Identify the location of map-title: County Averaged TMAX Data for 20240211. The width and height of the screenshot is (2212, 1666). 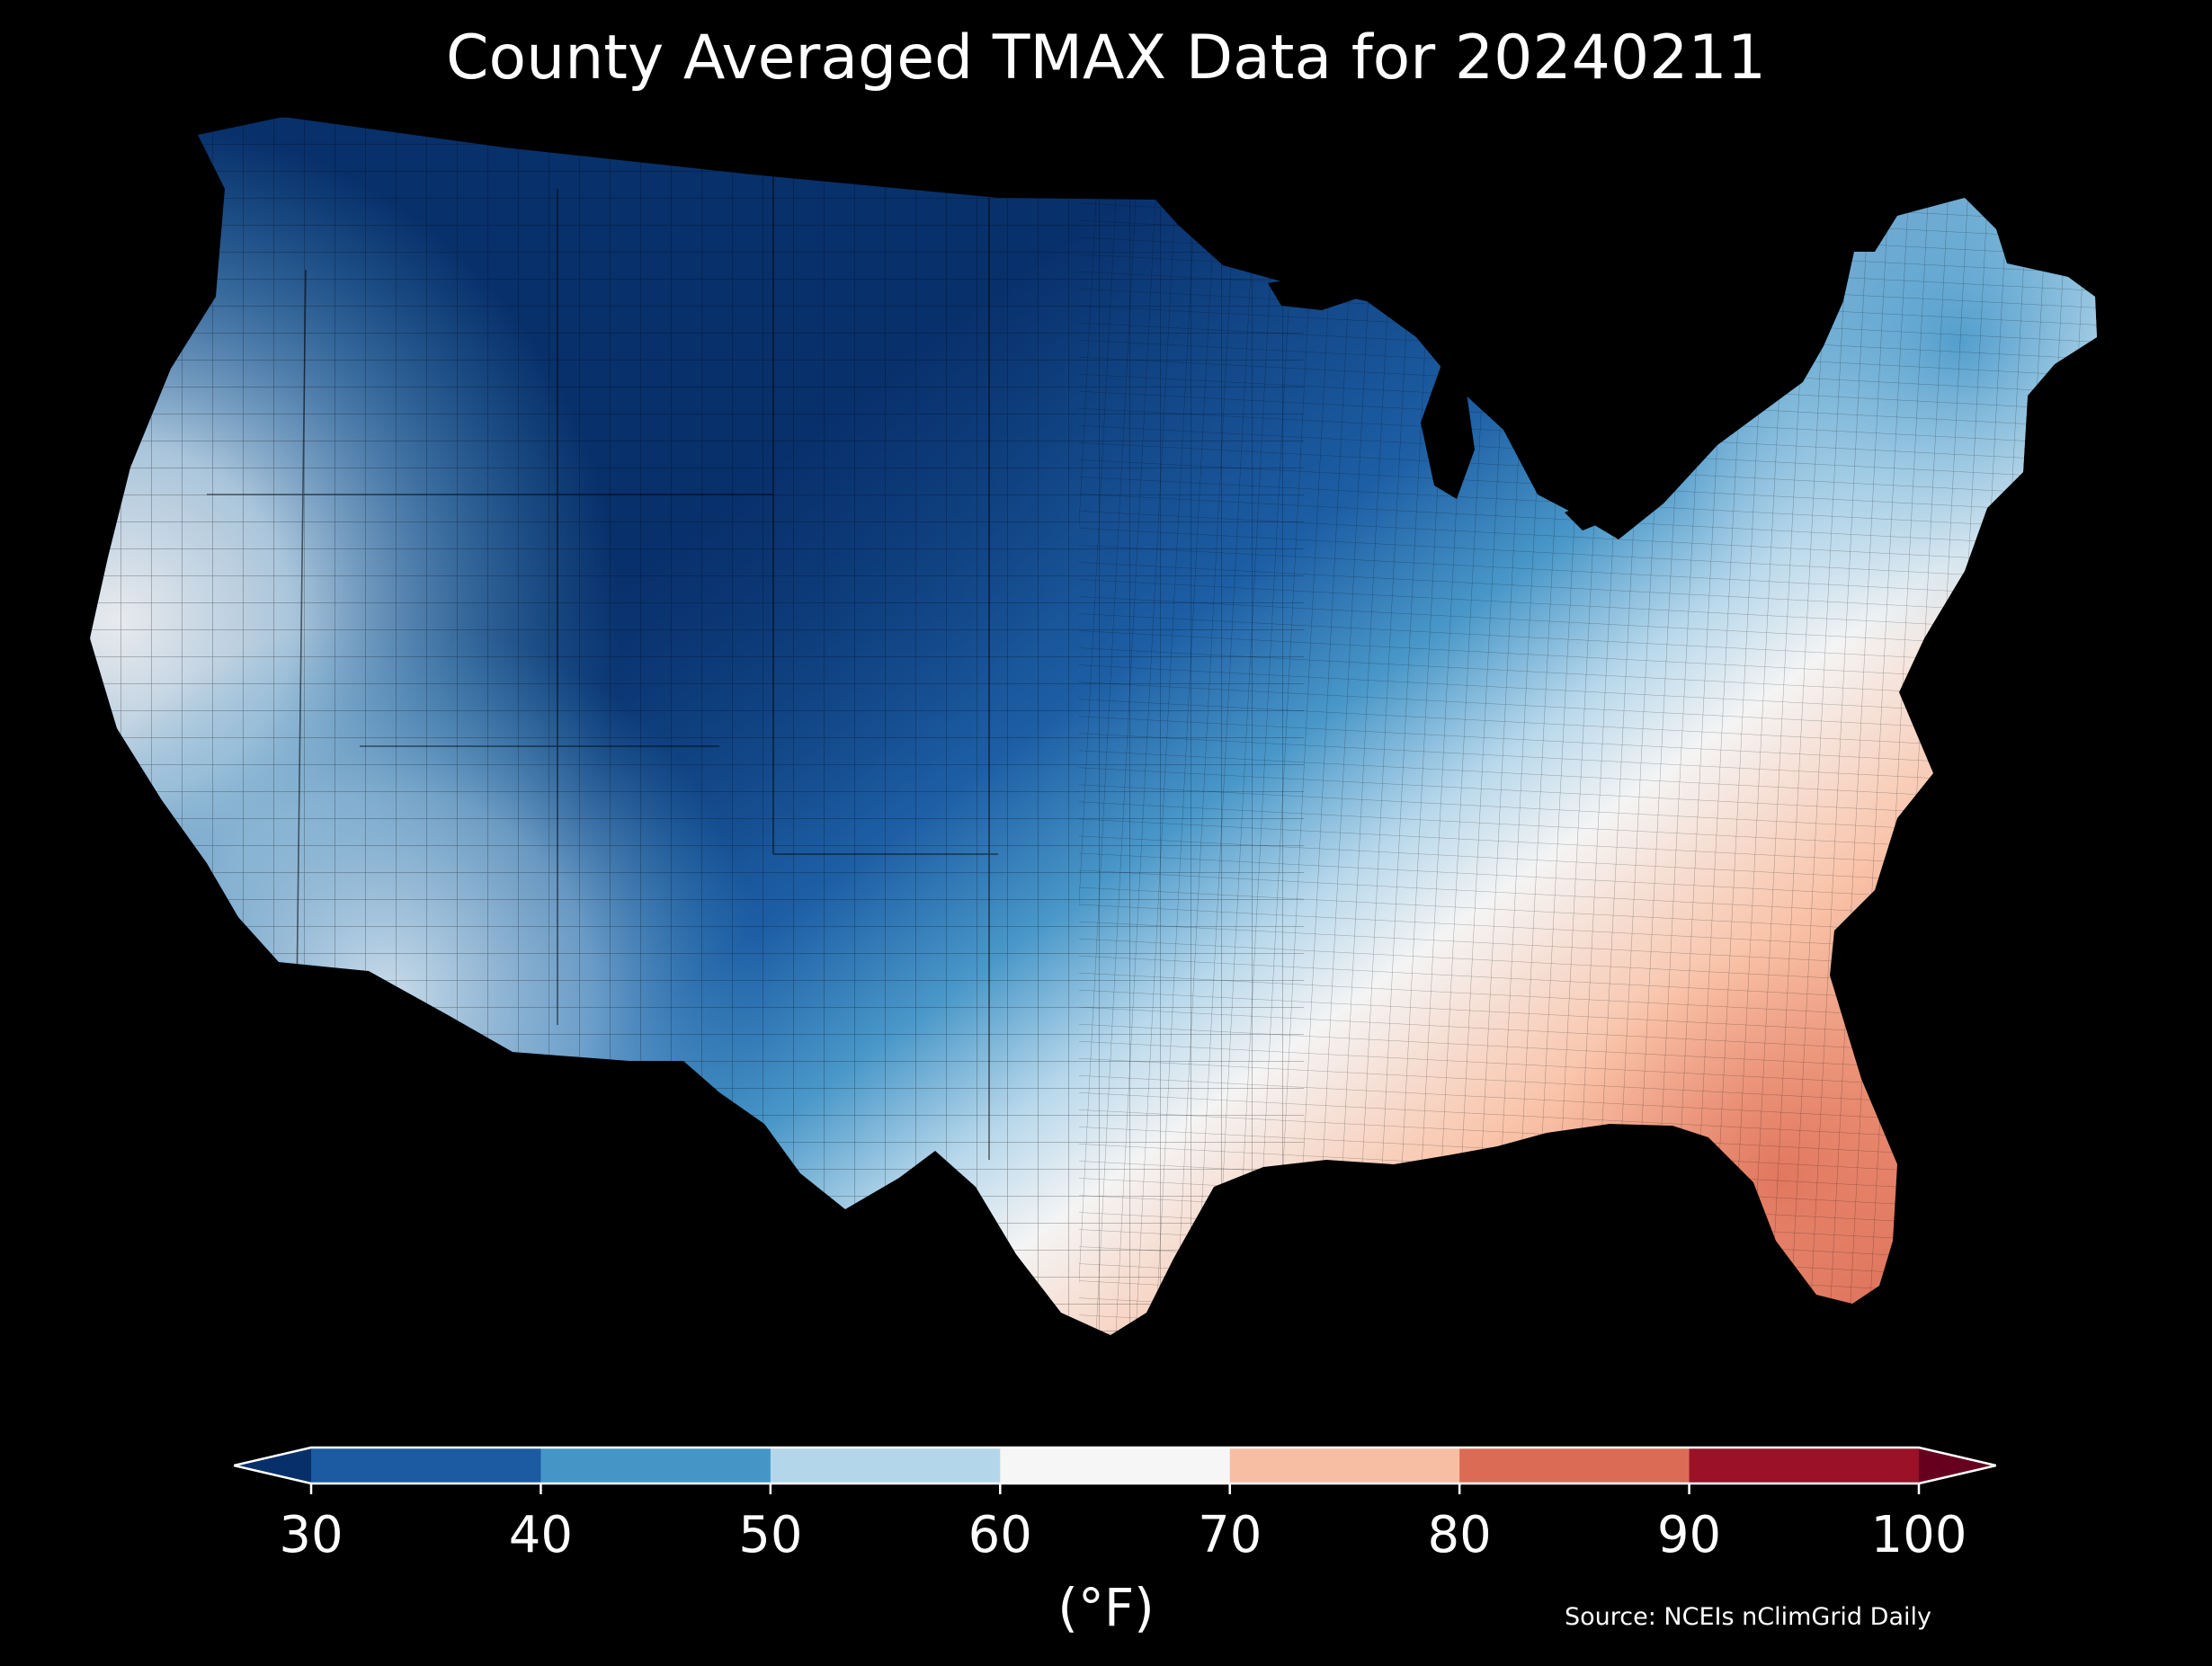
(1106, 58).